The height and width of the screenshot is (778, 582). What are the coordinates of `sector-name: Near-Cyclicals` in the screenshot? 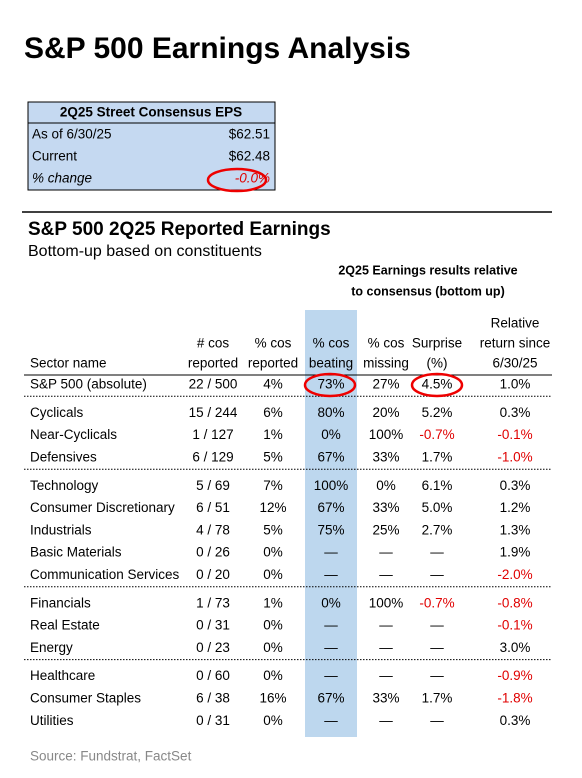 It's located at (73, 434).